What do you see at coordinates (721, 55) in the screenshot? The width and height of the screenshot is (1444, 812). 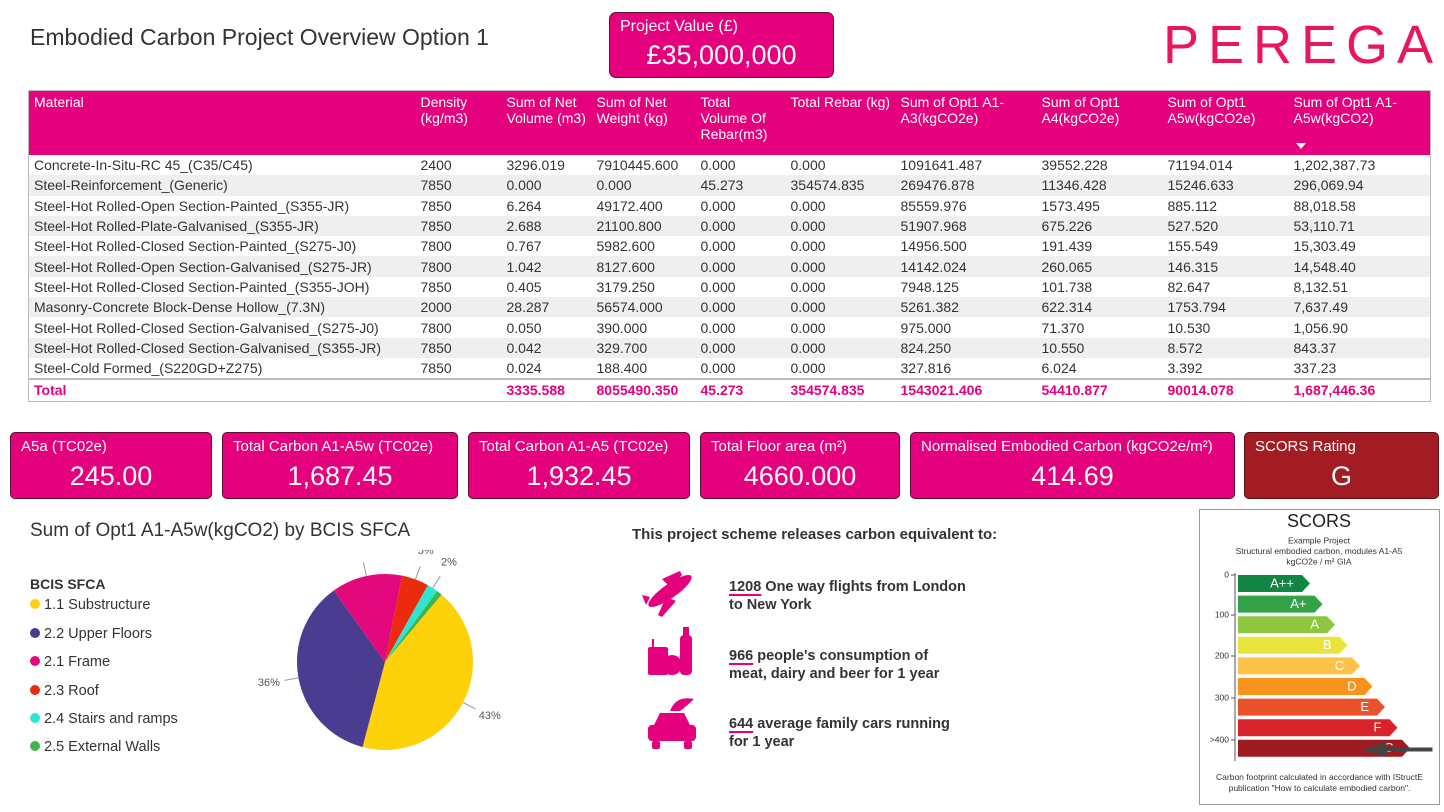 I see `card-value: £35,000,000` at bounding box center [721, 55].